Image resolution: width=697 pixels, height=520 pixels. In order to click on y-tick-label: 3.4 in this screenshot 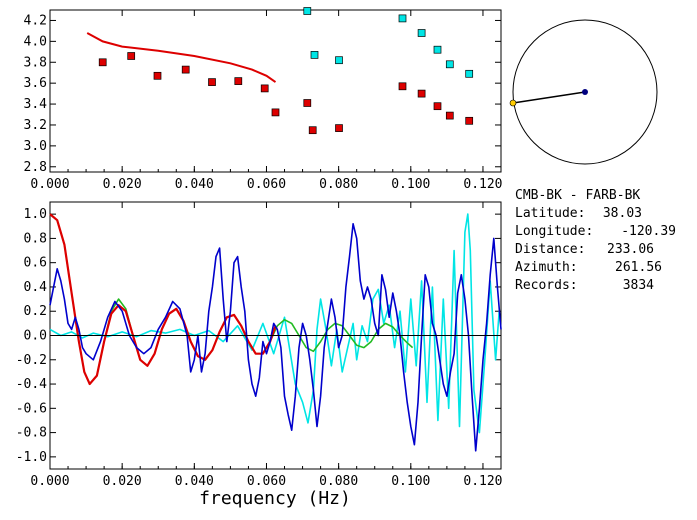, I will do `click(36, 104)`.